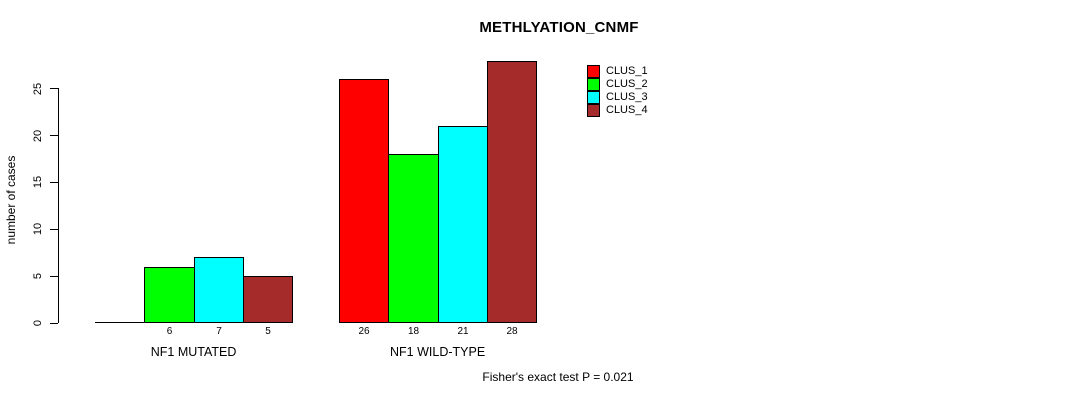  What do you see at coordinates (627, 84) in the screenshot?
I see `legend-label: CLUS_2` at bounding box center [627, 84].